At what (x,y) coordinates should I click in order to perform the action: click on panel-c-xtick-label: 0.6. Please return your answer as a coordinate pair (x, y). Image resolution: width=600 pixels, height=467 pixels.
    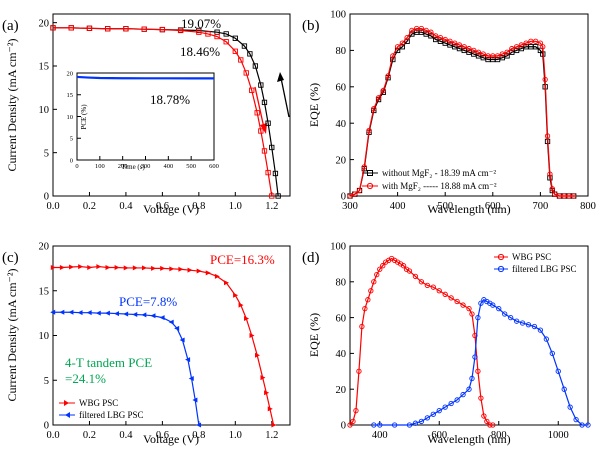
    Looking at the image, I should click on (162, 435).